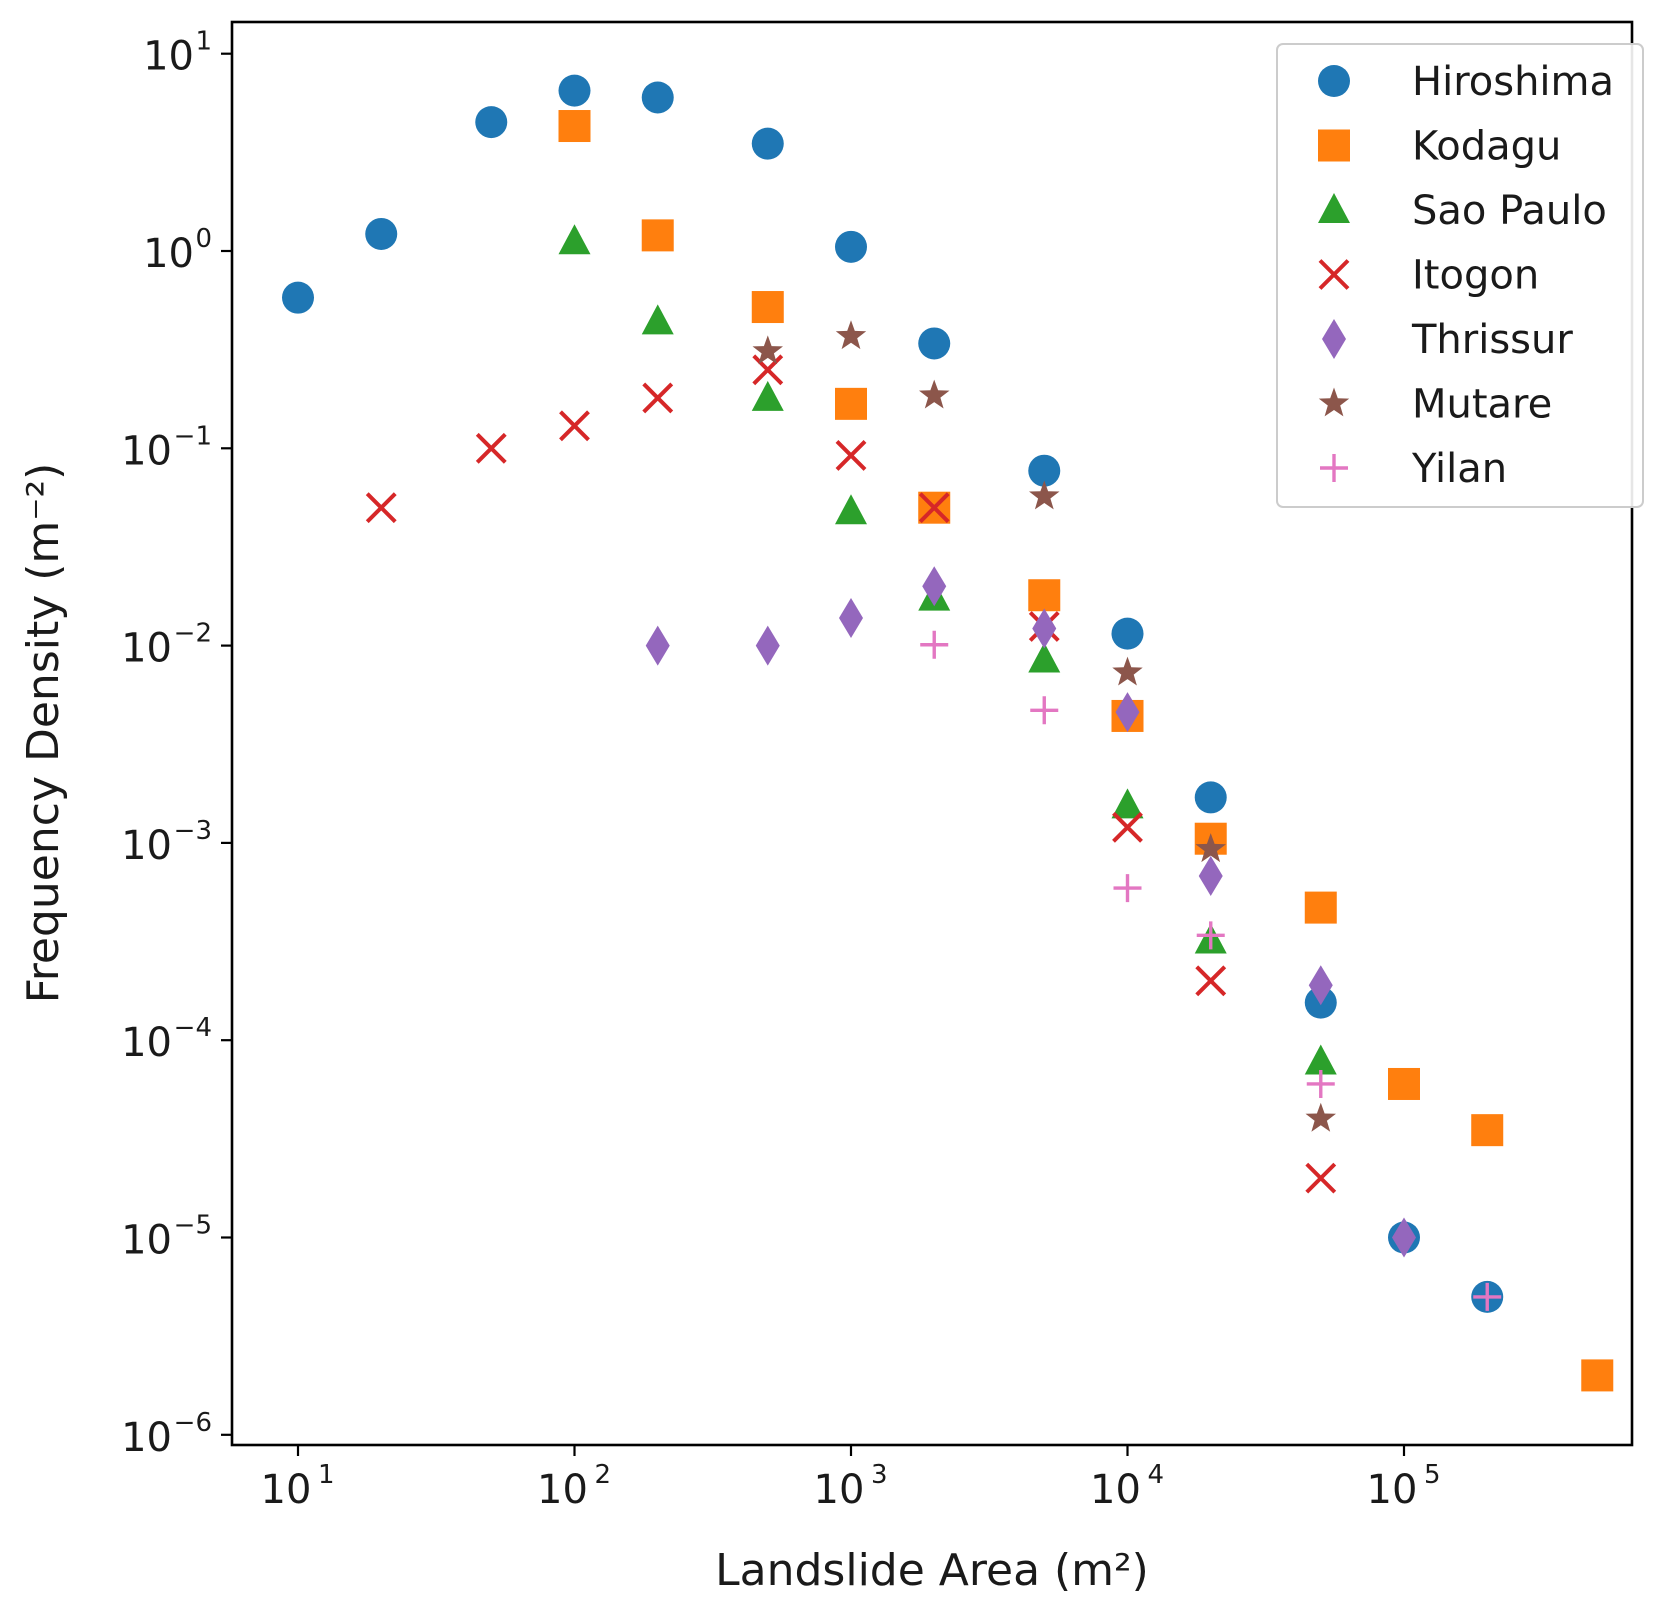  Describe the element at coordinates (1156, 1475) in the screenshot. I see `x-tick-exponent: 4` at that location.